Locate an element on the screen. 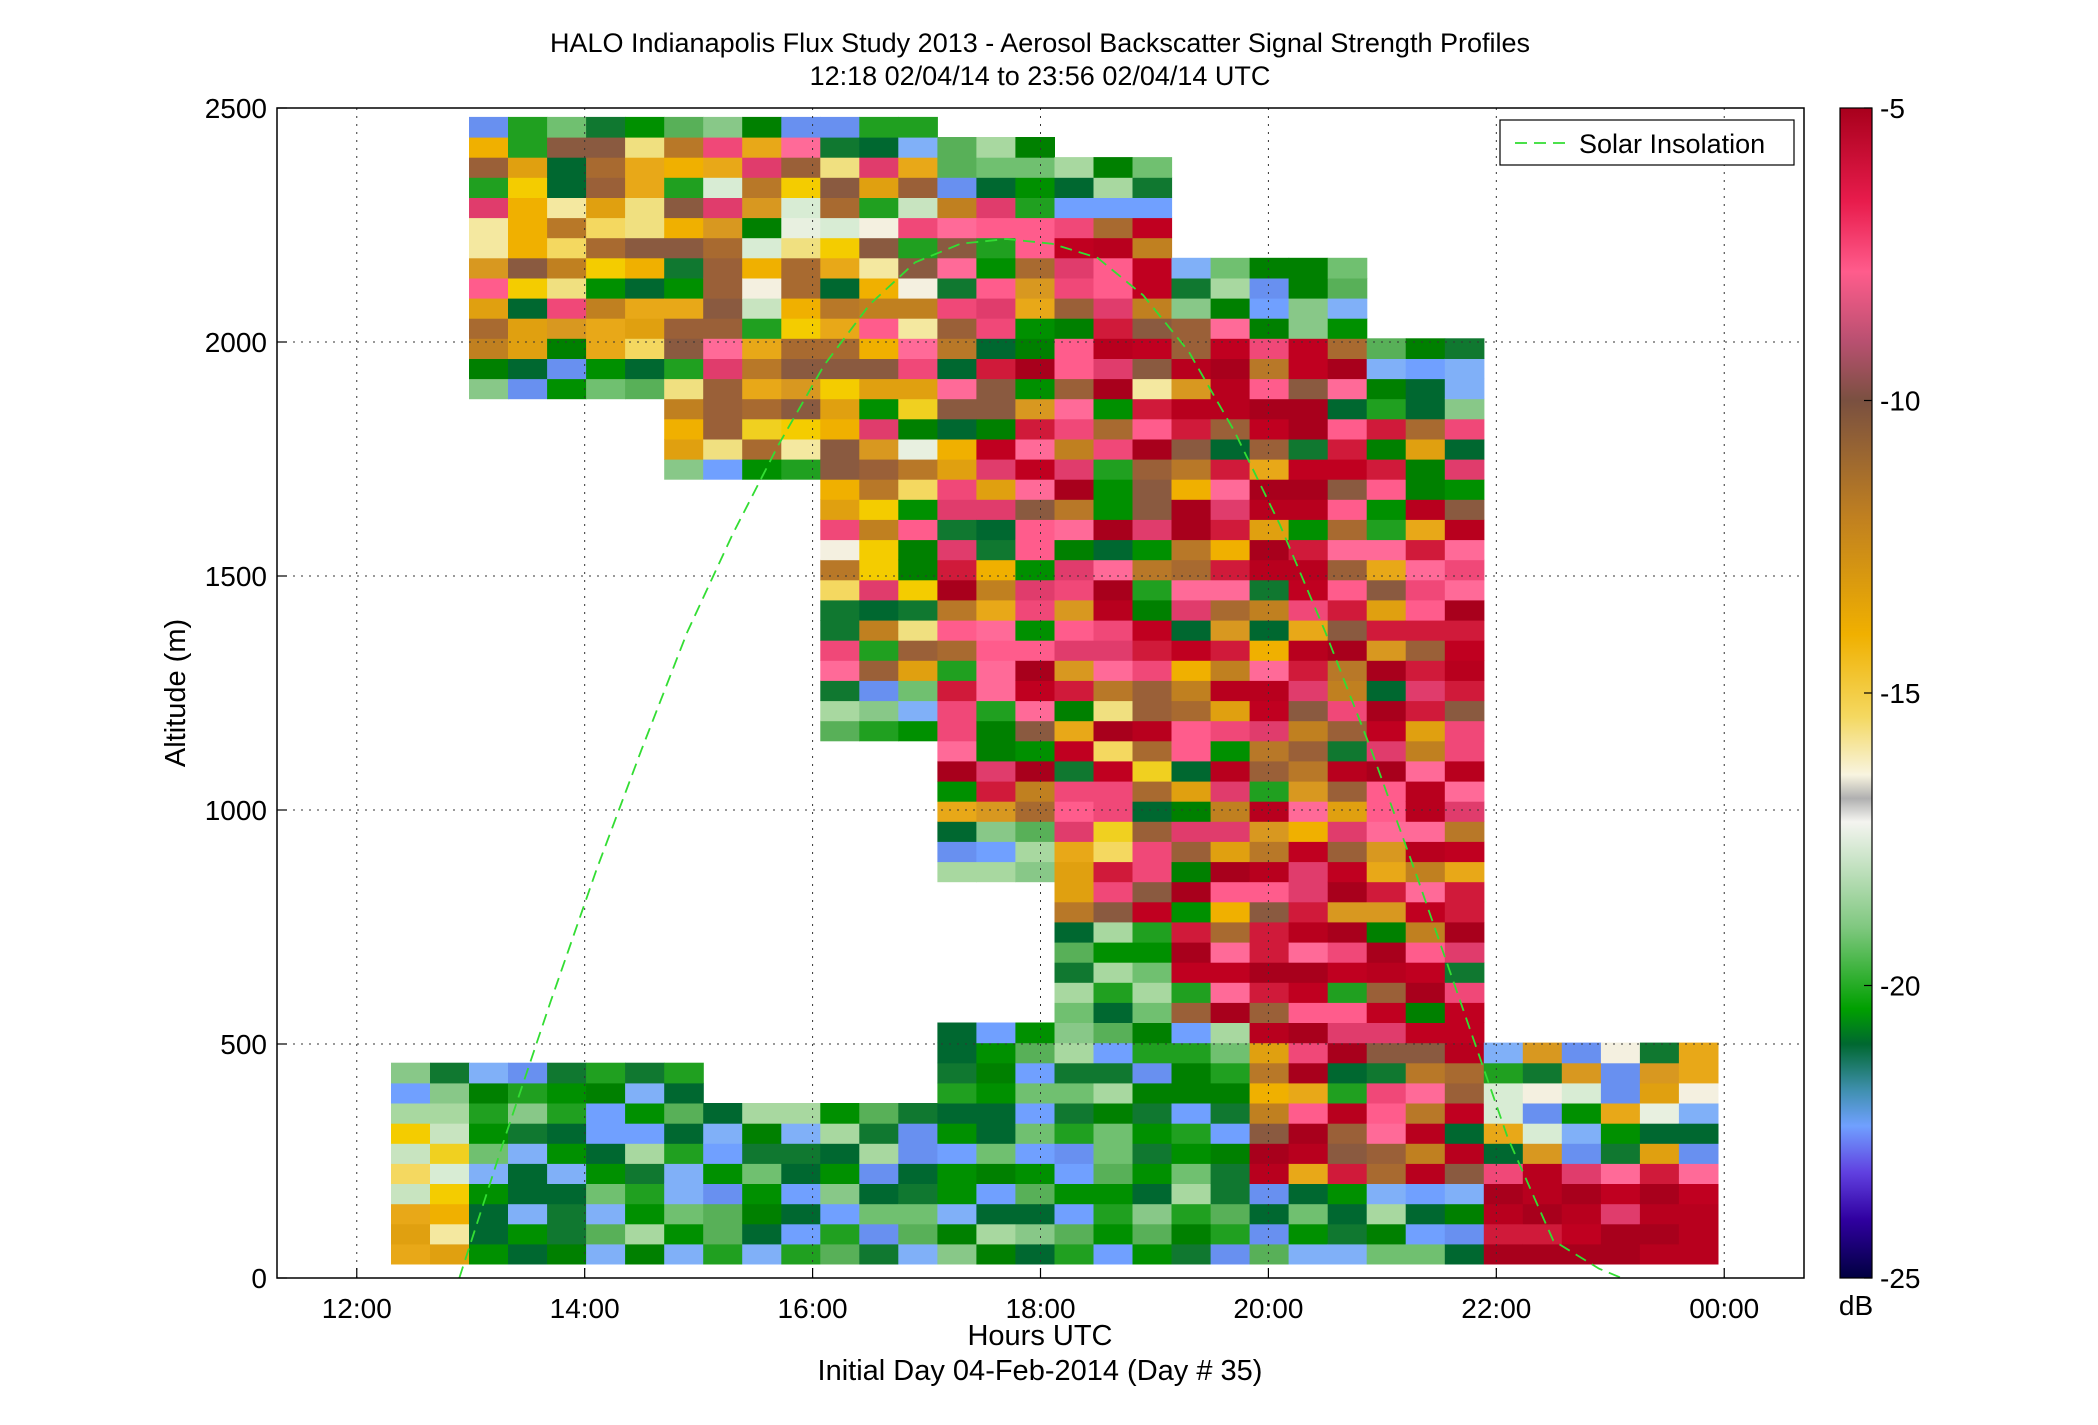  x-tick-label: 14:00 is located at coordinates (585, 1308).